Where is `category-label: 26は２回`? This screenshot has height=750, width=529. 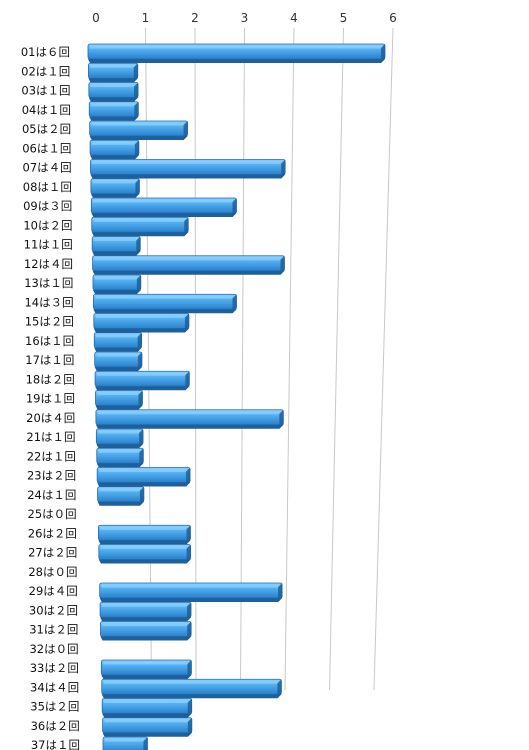
category-label: 26は２回 is located at coordinates (52, 533).